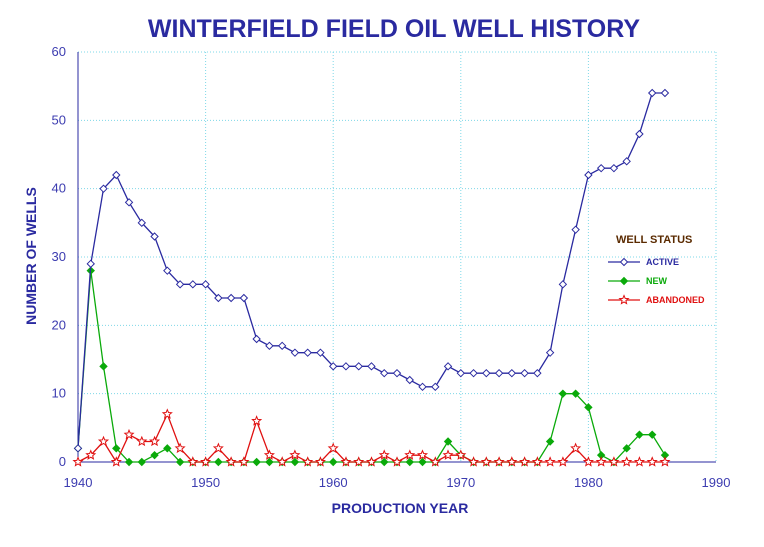  What do you see at coordinates (716, 482) in the screenshot?
I see `x-tick-label: 1990` at bounding box center [716, 482].